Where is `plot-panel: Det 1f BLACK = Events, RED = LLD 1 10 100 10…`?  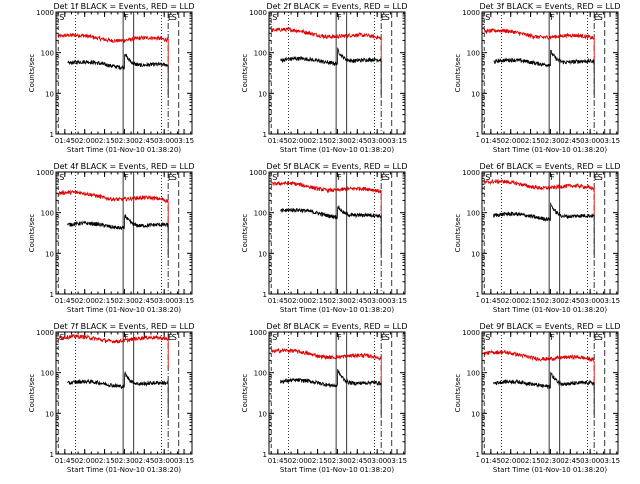 plot-panel: Det 1f BLACK = Events, RED = LLD 1 10 100 10… is located at coordinates (111, 78).